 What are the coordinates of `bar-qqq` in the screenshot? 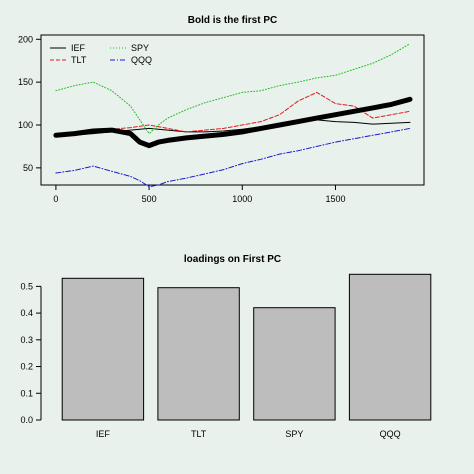 It's located at (390, 347).